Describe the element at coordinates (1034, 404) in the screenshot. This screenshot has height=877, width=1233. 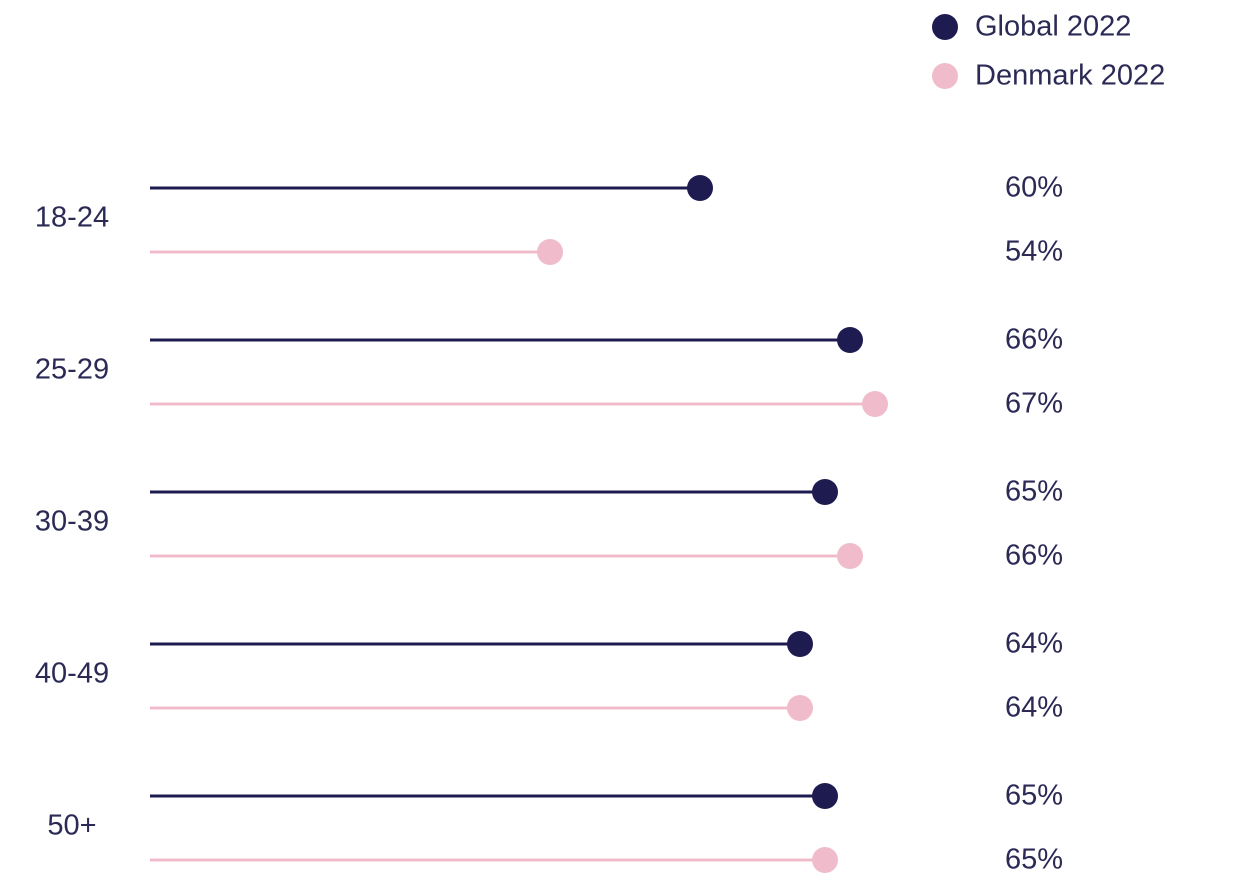
I see `value-label: 67%` at that location.